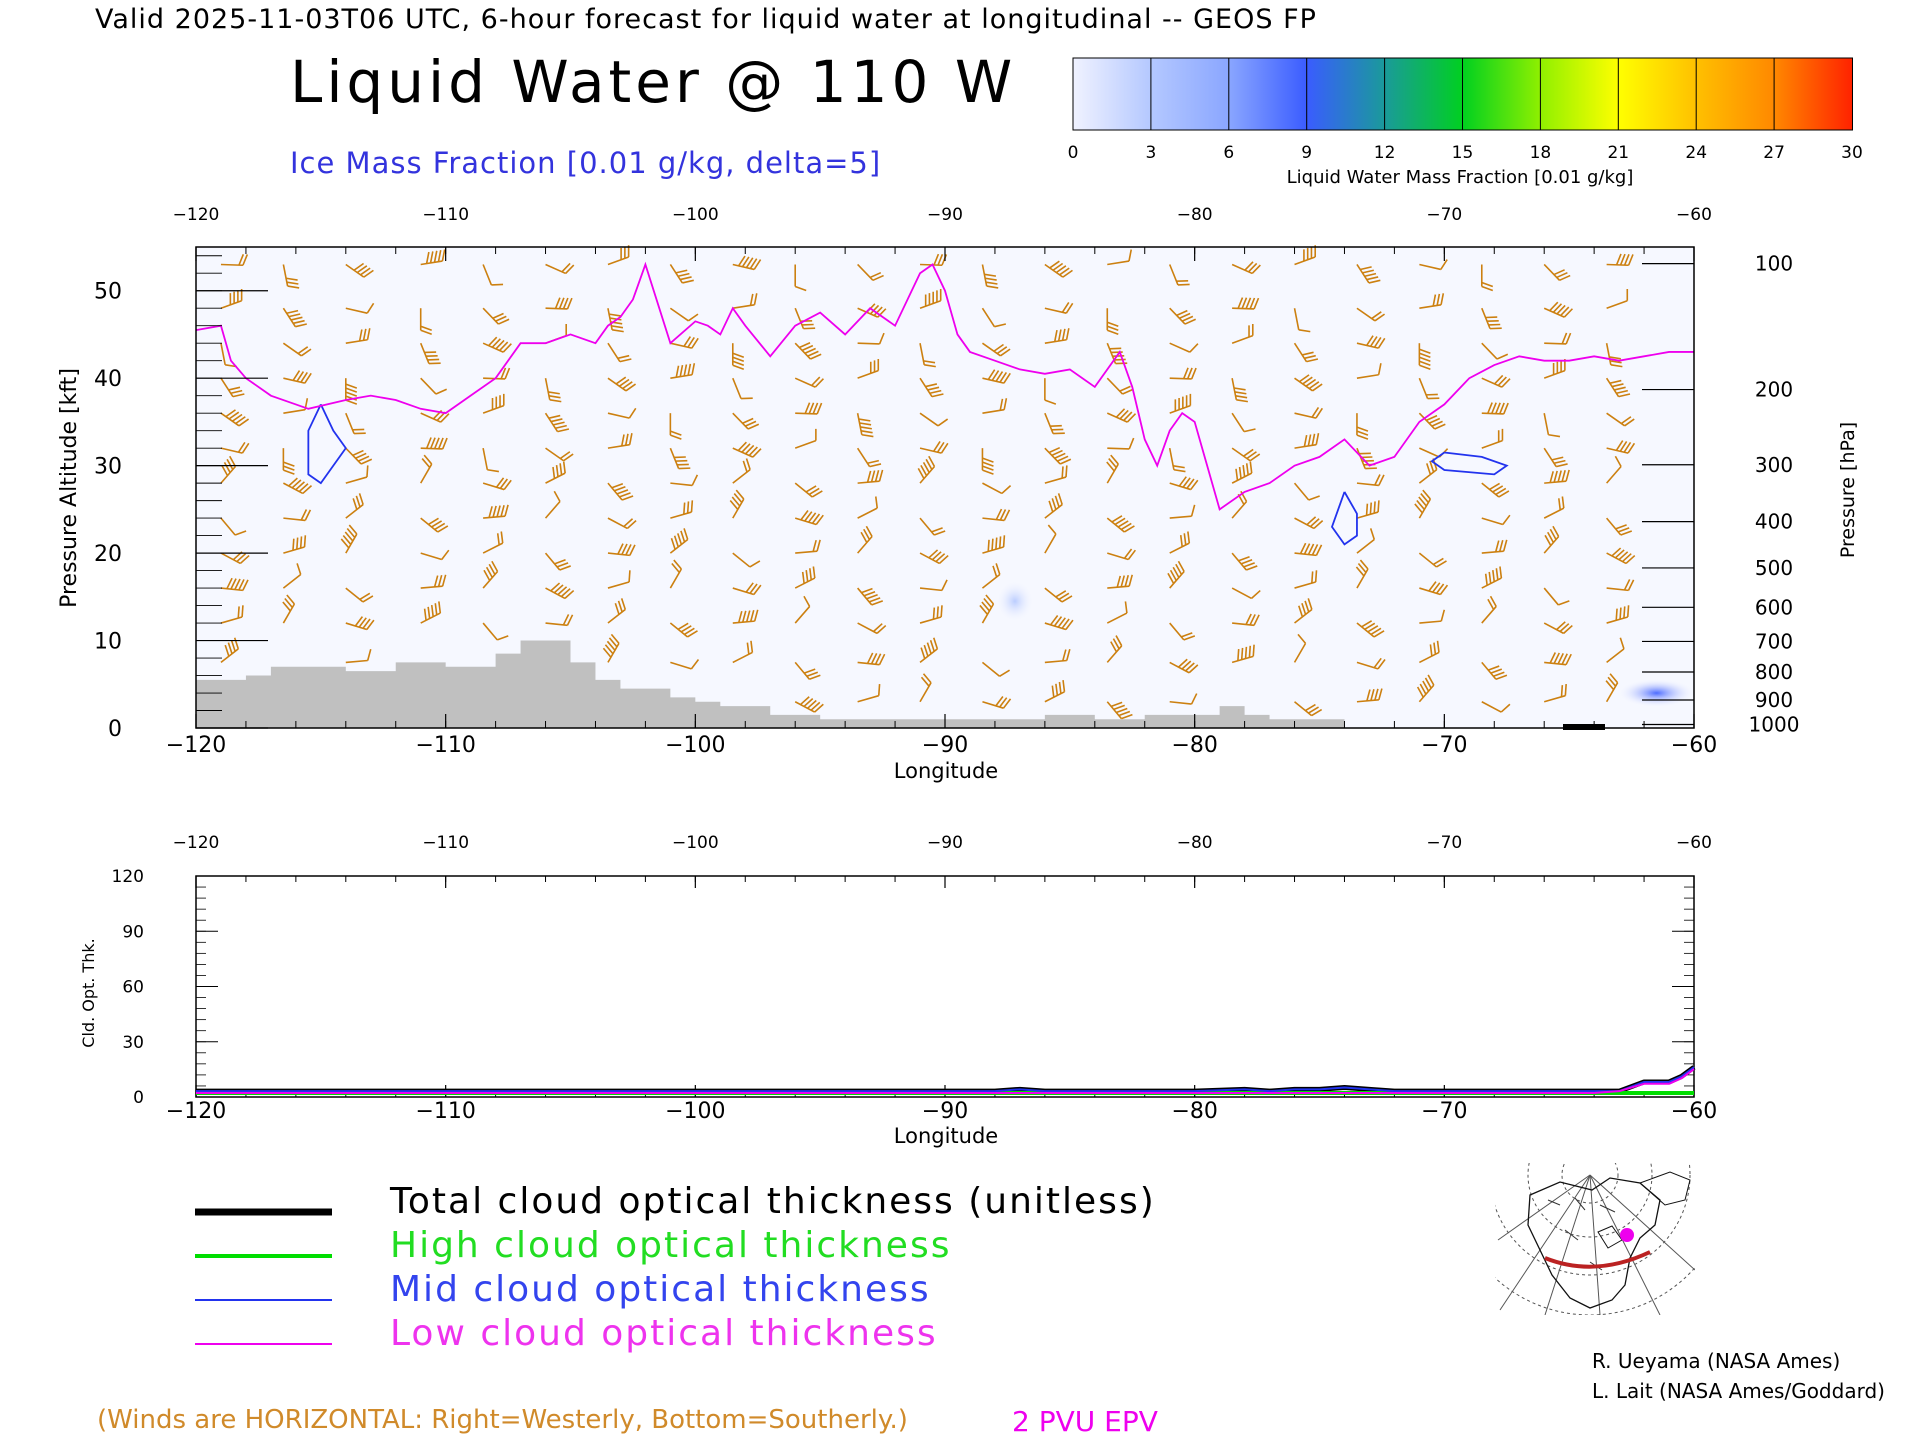 The width and height of the screenshot is (1920, 1440). I want to click on legend-label-high: High cloud optical thickness, so click(670, 1245).